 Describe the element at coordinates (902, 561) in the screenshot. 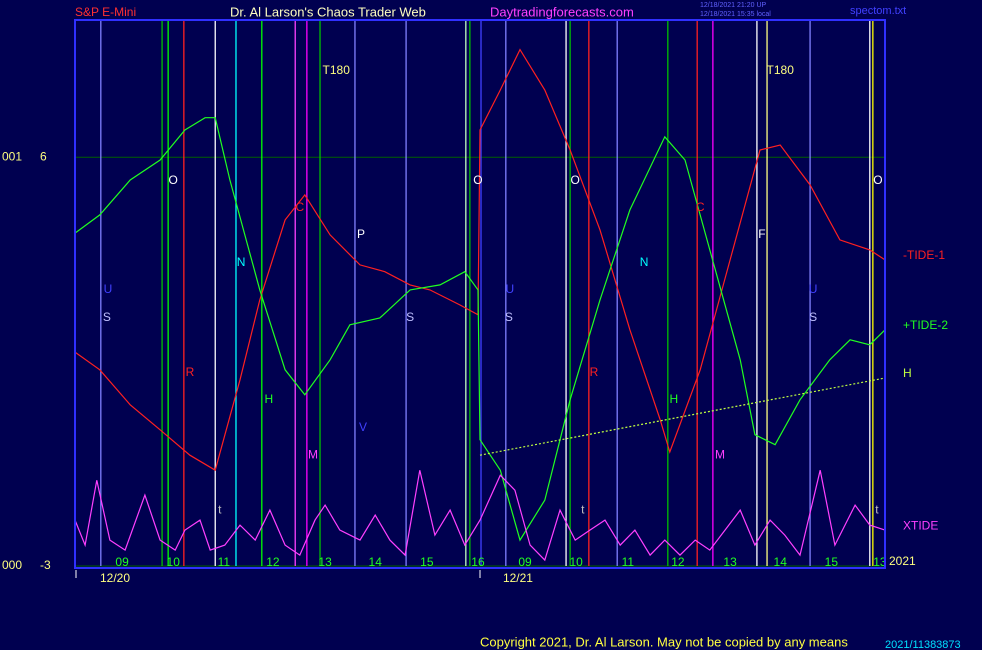

I see `year-label: 2021` at that location.